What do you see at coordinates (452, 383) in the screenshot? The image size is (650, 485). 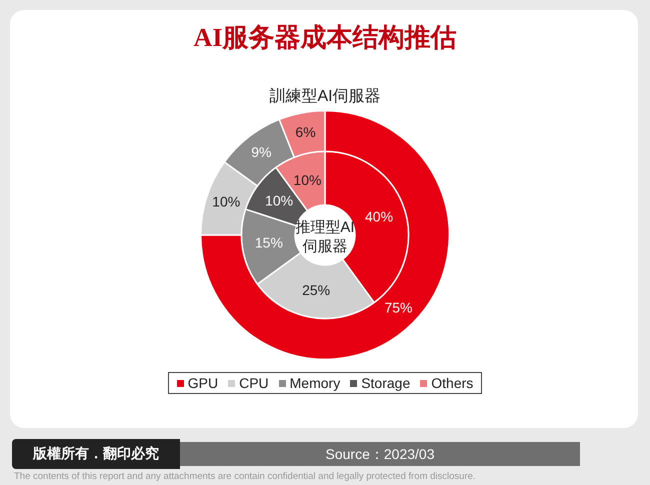 I see `legend-label: Others` at bounding box center [452, 383].